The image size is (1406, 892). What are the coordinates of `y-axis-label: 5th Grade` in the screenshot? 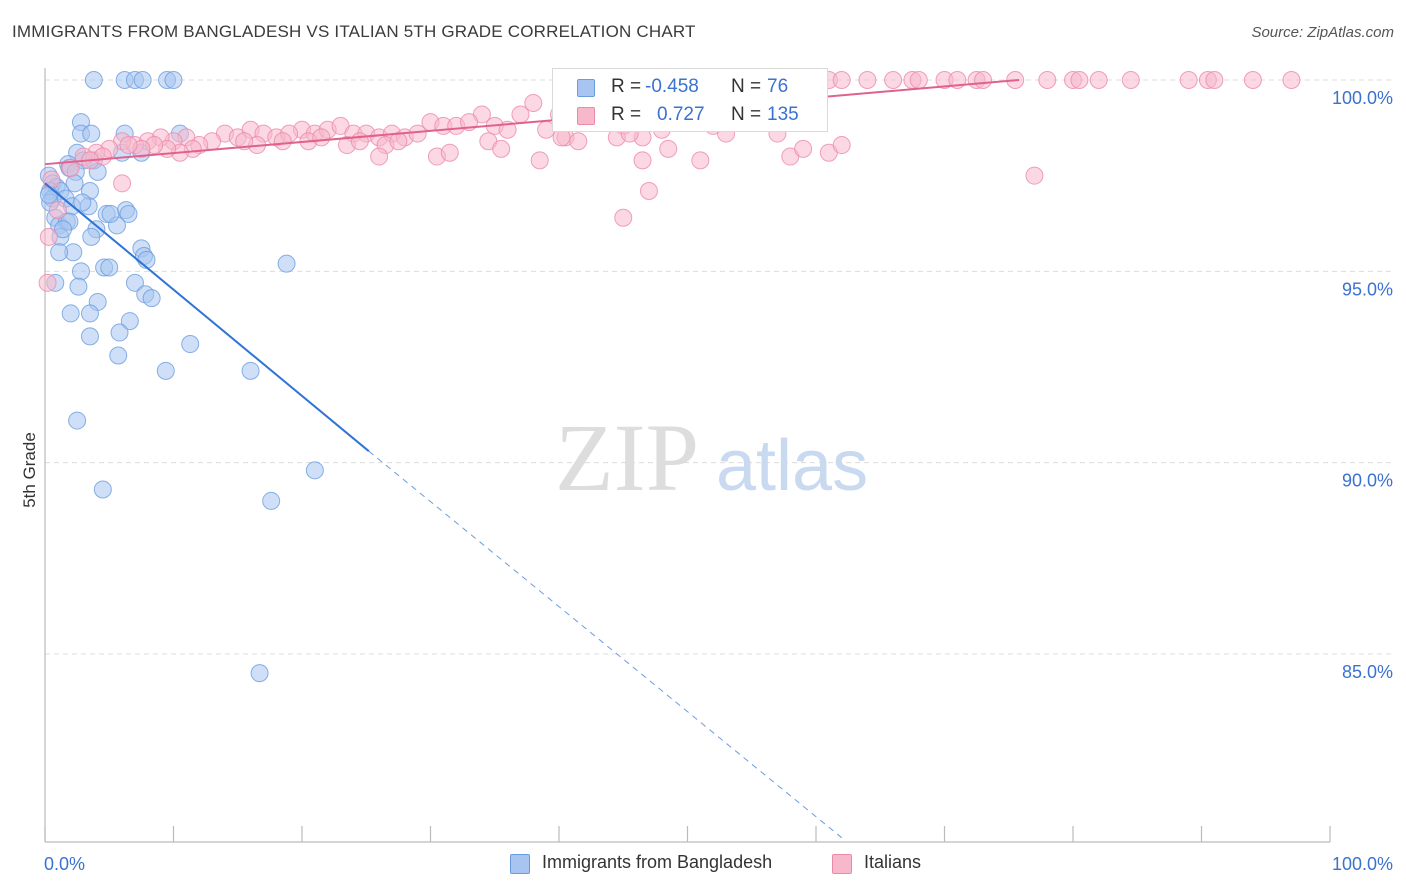 It's located at (29, 470).